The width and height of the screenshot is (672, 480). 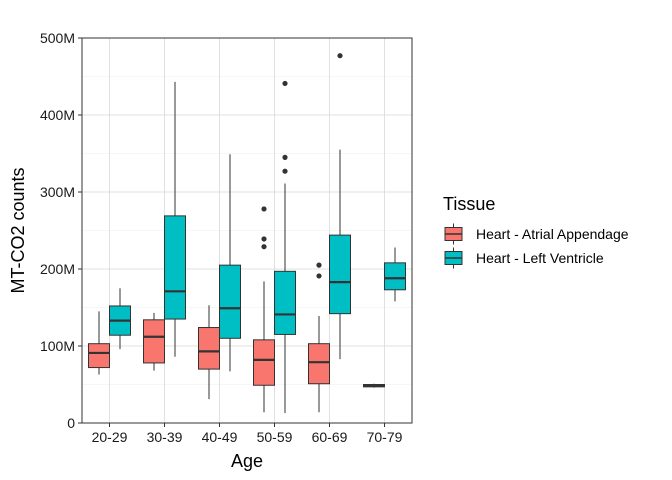 I want to click on x-tick-label: 70-79, so click(x=385, y=437).